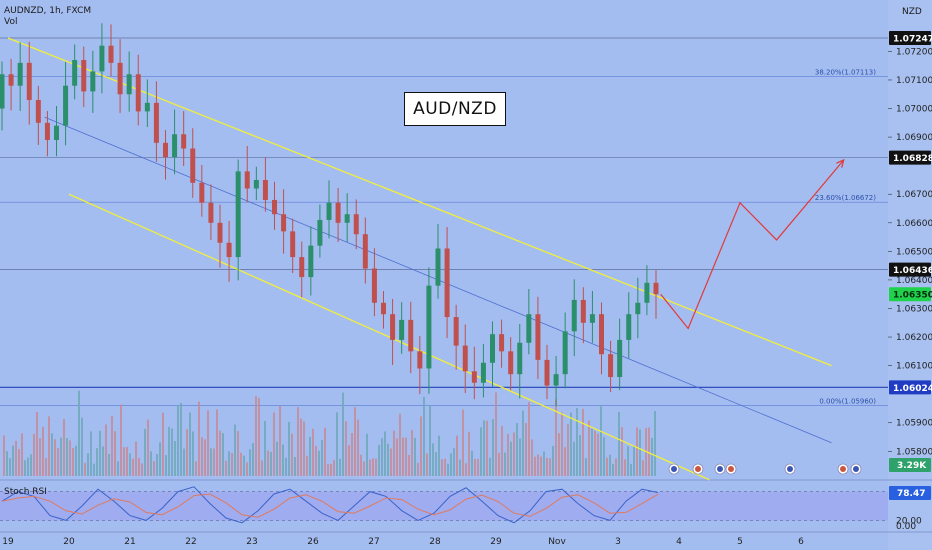  I want to click on stoch-tag-bg, so click(910, 493).